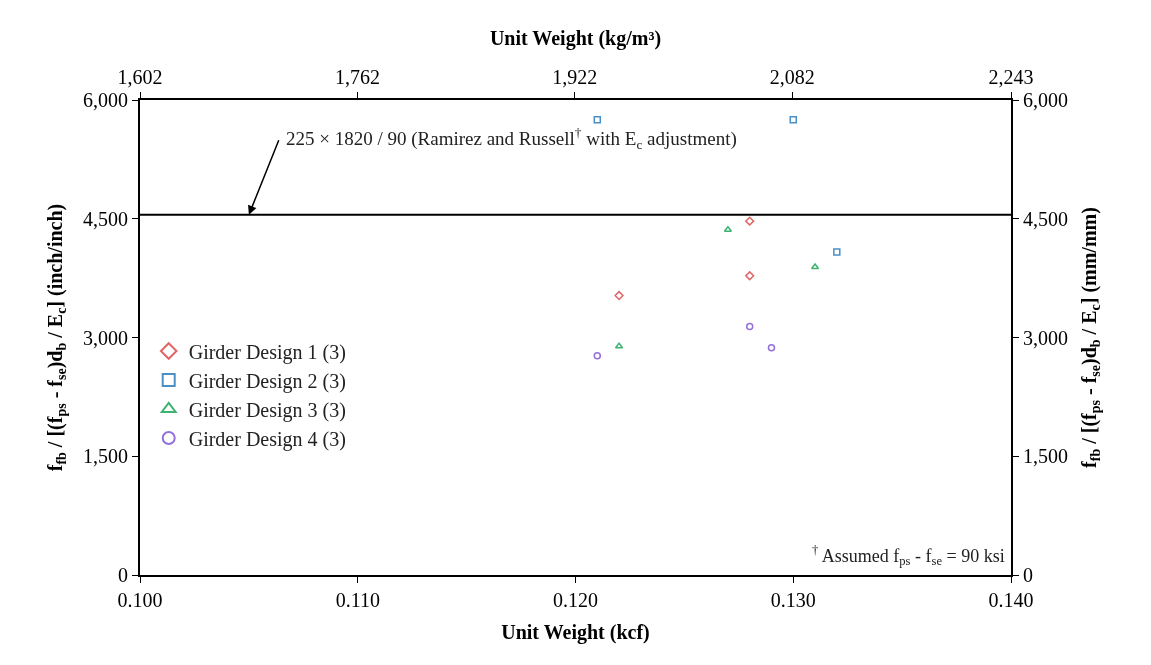 The width and height of the screenshot is (1151, 665). I want to click on x-axis-title: Unit Weight (kcf), so click(575, 632).